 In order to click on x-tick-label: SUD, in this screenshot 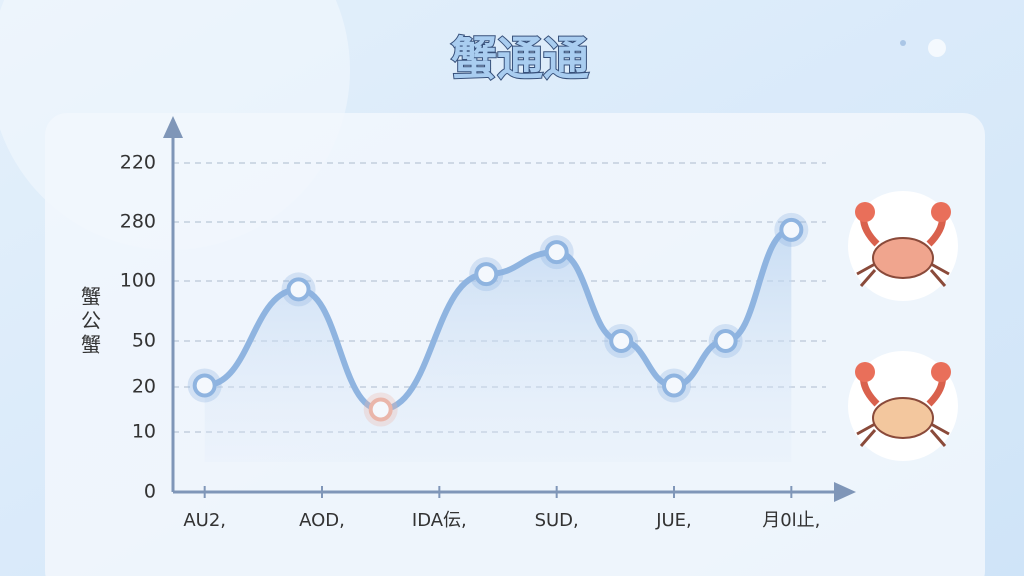, I will do `click(557, 520)`.